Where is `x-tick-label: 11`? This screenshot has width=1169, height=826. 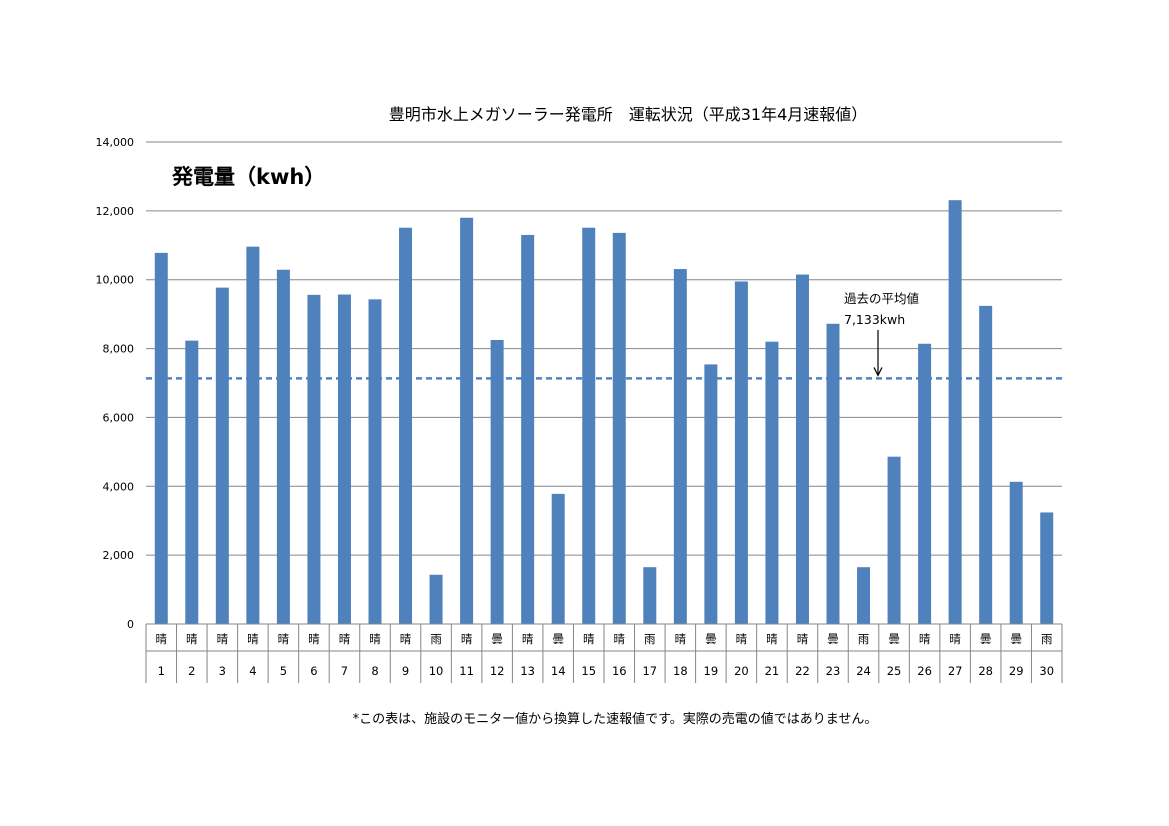 x-tick-label: 11 is located at coordinates (466, 671).